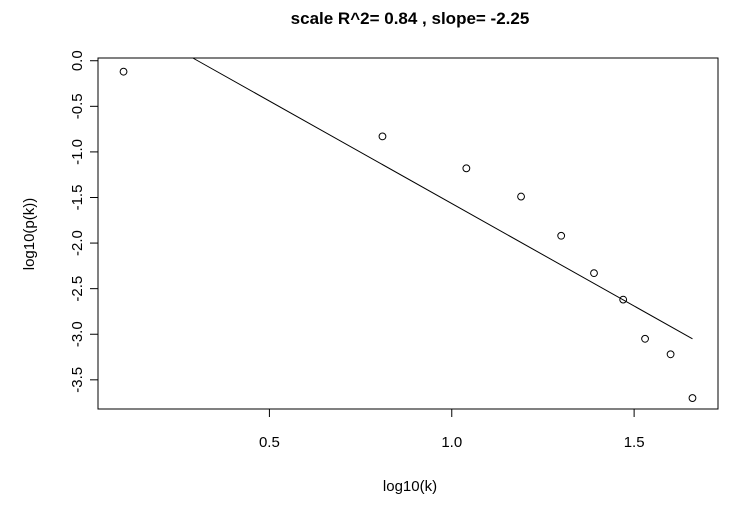  I want to click on y-axis: 0.0 -0.5 -1.0 -1.5 -2.0 -2.5 -3.0 -3.5, so click(83, 221).